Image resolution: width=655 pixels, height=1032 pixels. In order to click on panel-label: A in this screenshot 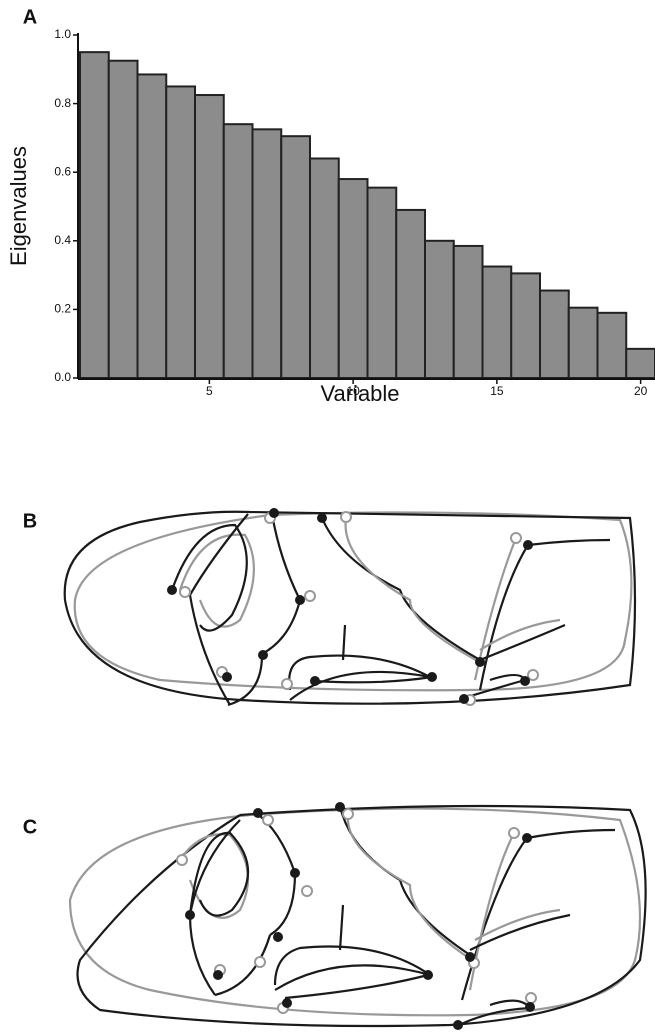, I will do `click(30, 17)`.